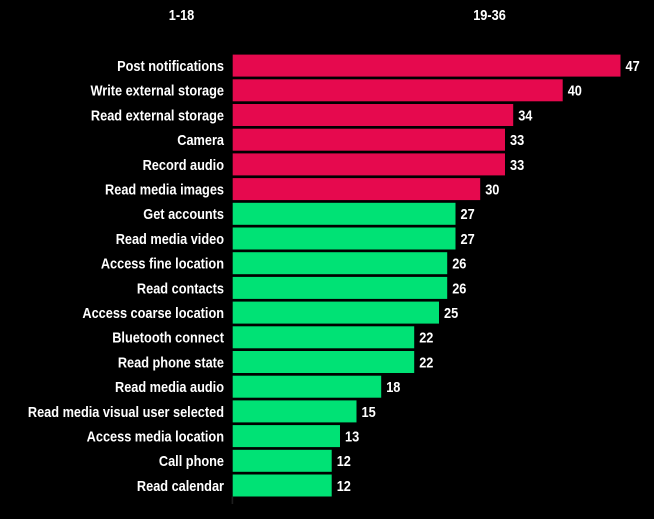 The image size is (654, 519). I want to click on svg-text: Read external storage, so click(157, 114).